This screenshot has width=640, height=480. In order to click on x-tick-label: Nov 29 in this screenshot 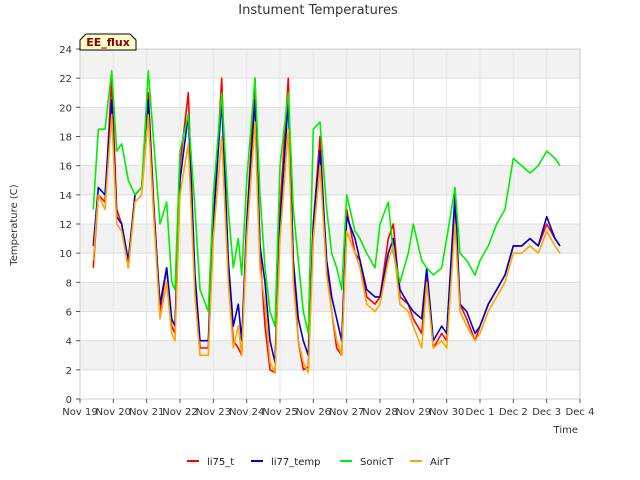, I will do `click(413, 412)`.